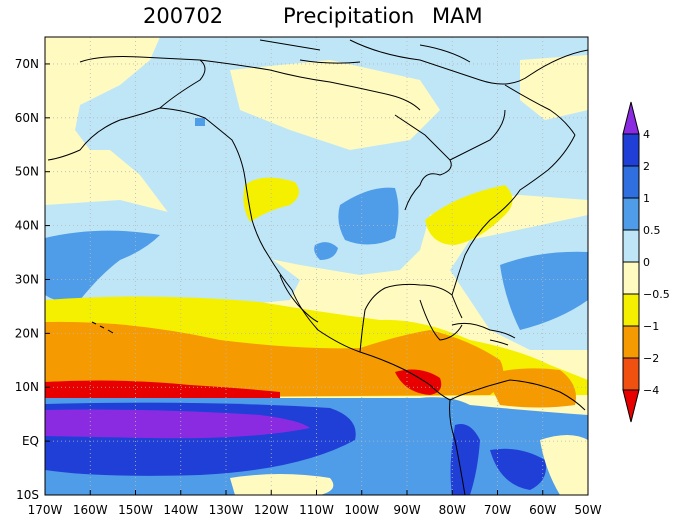 The width and height of the screenshot is (680, 526). I want to click on longitude-label: 130W, so click(226, 510).